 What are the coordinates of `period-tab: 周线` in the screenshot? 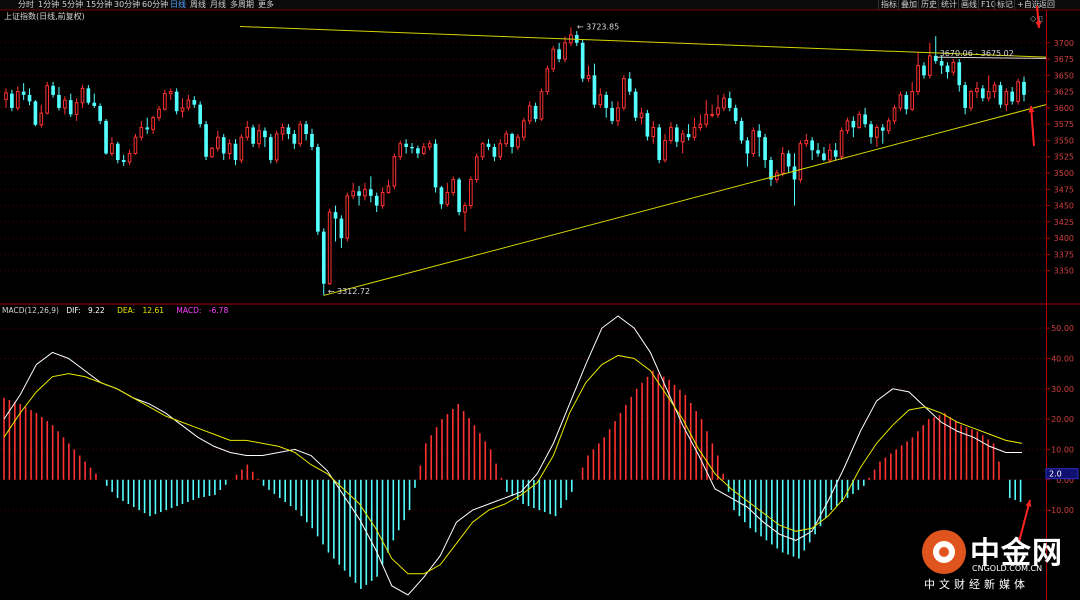 It's located at (198, 4).